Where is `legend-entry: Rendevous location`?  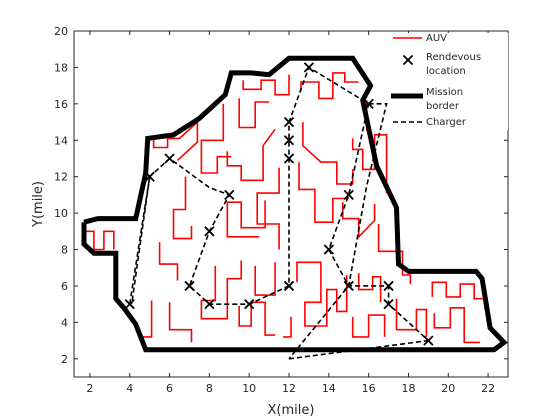
legend-entry: Rendevous location is located at coordinates (441, 64).